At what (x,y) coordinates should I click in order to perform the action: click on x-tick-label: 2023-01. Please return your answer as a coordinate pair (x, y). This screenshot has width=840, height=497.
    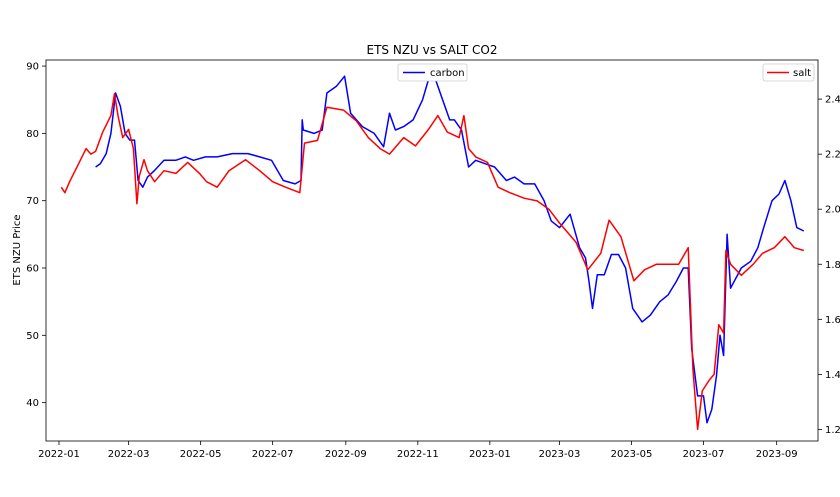
    Looking at the image, I should click on (490, 454).